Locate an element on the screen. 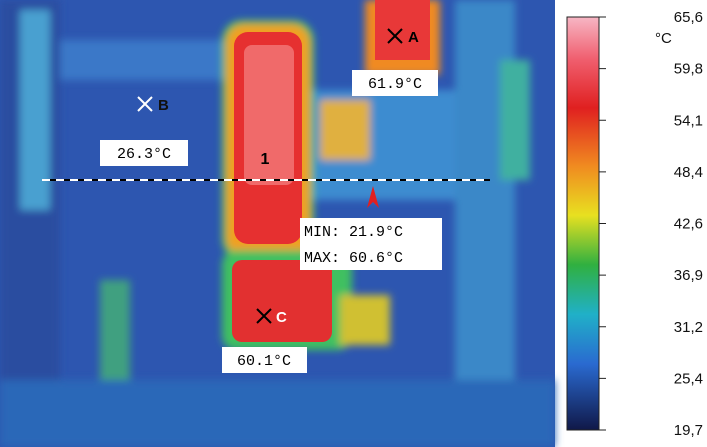 This screenshot has width=707, height=447. marker-label: B is located at coordinates (163, 105).